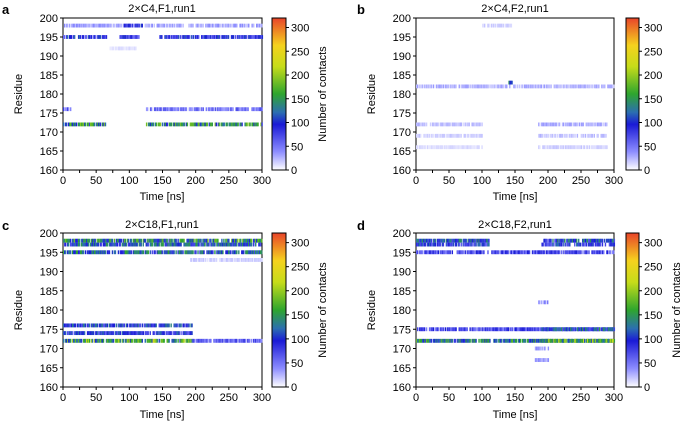 The height and width of the screenshot is (431, 685). What do you see at coordinates (300, 268) in the screenshot?
I see `colorbar-tick-label: 250` at bounding box center [300, 268].